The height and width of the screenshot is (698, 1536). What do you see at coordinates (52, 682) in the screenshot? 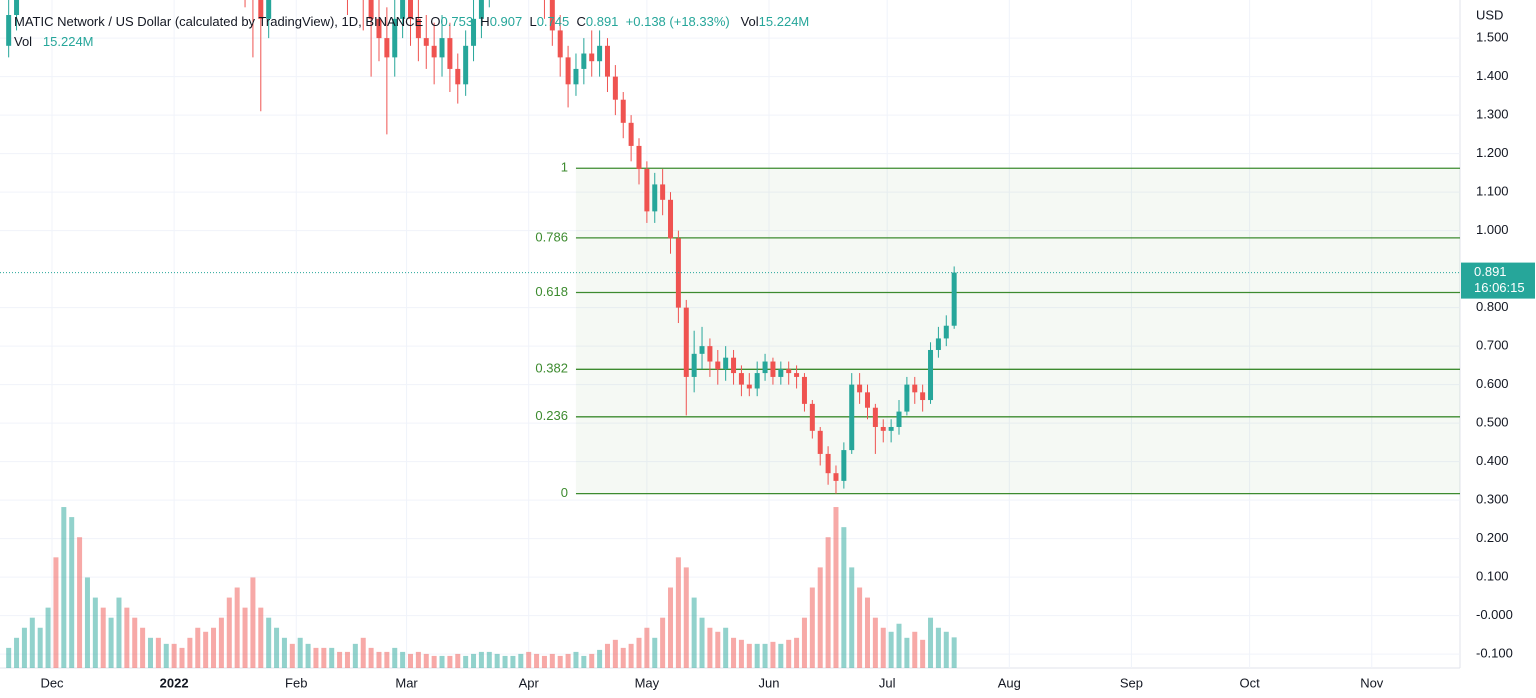
I see `x-tick-label: Dec` at bounding box center [52, 682].